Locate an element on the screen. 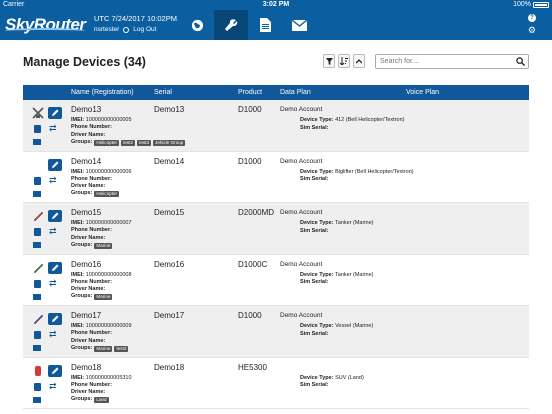 Image resolution: width=552 pixels, height=414 pixels. device-serial: Demo15 is located at coordinates (169, 212).